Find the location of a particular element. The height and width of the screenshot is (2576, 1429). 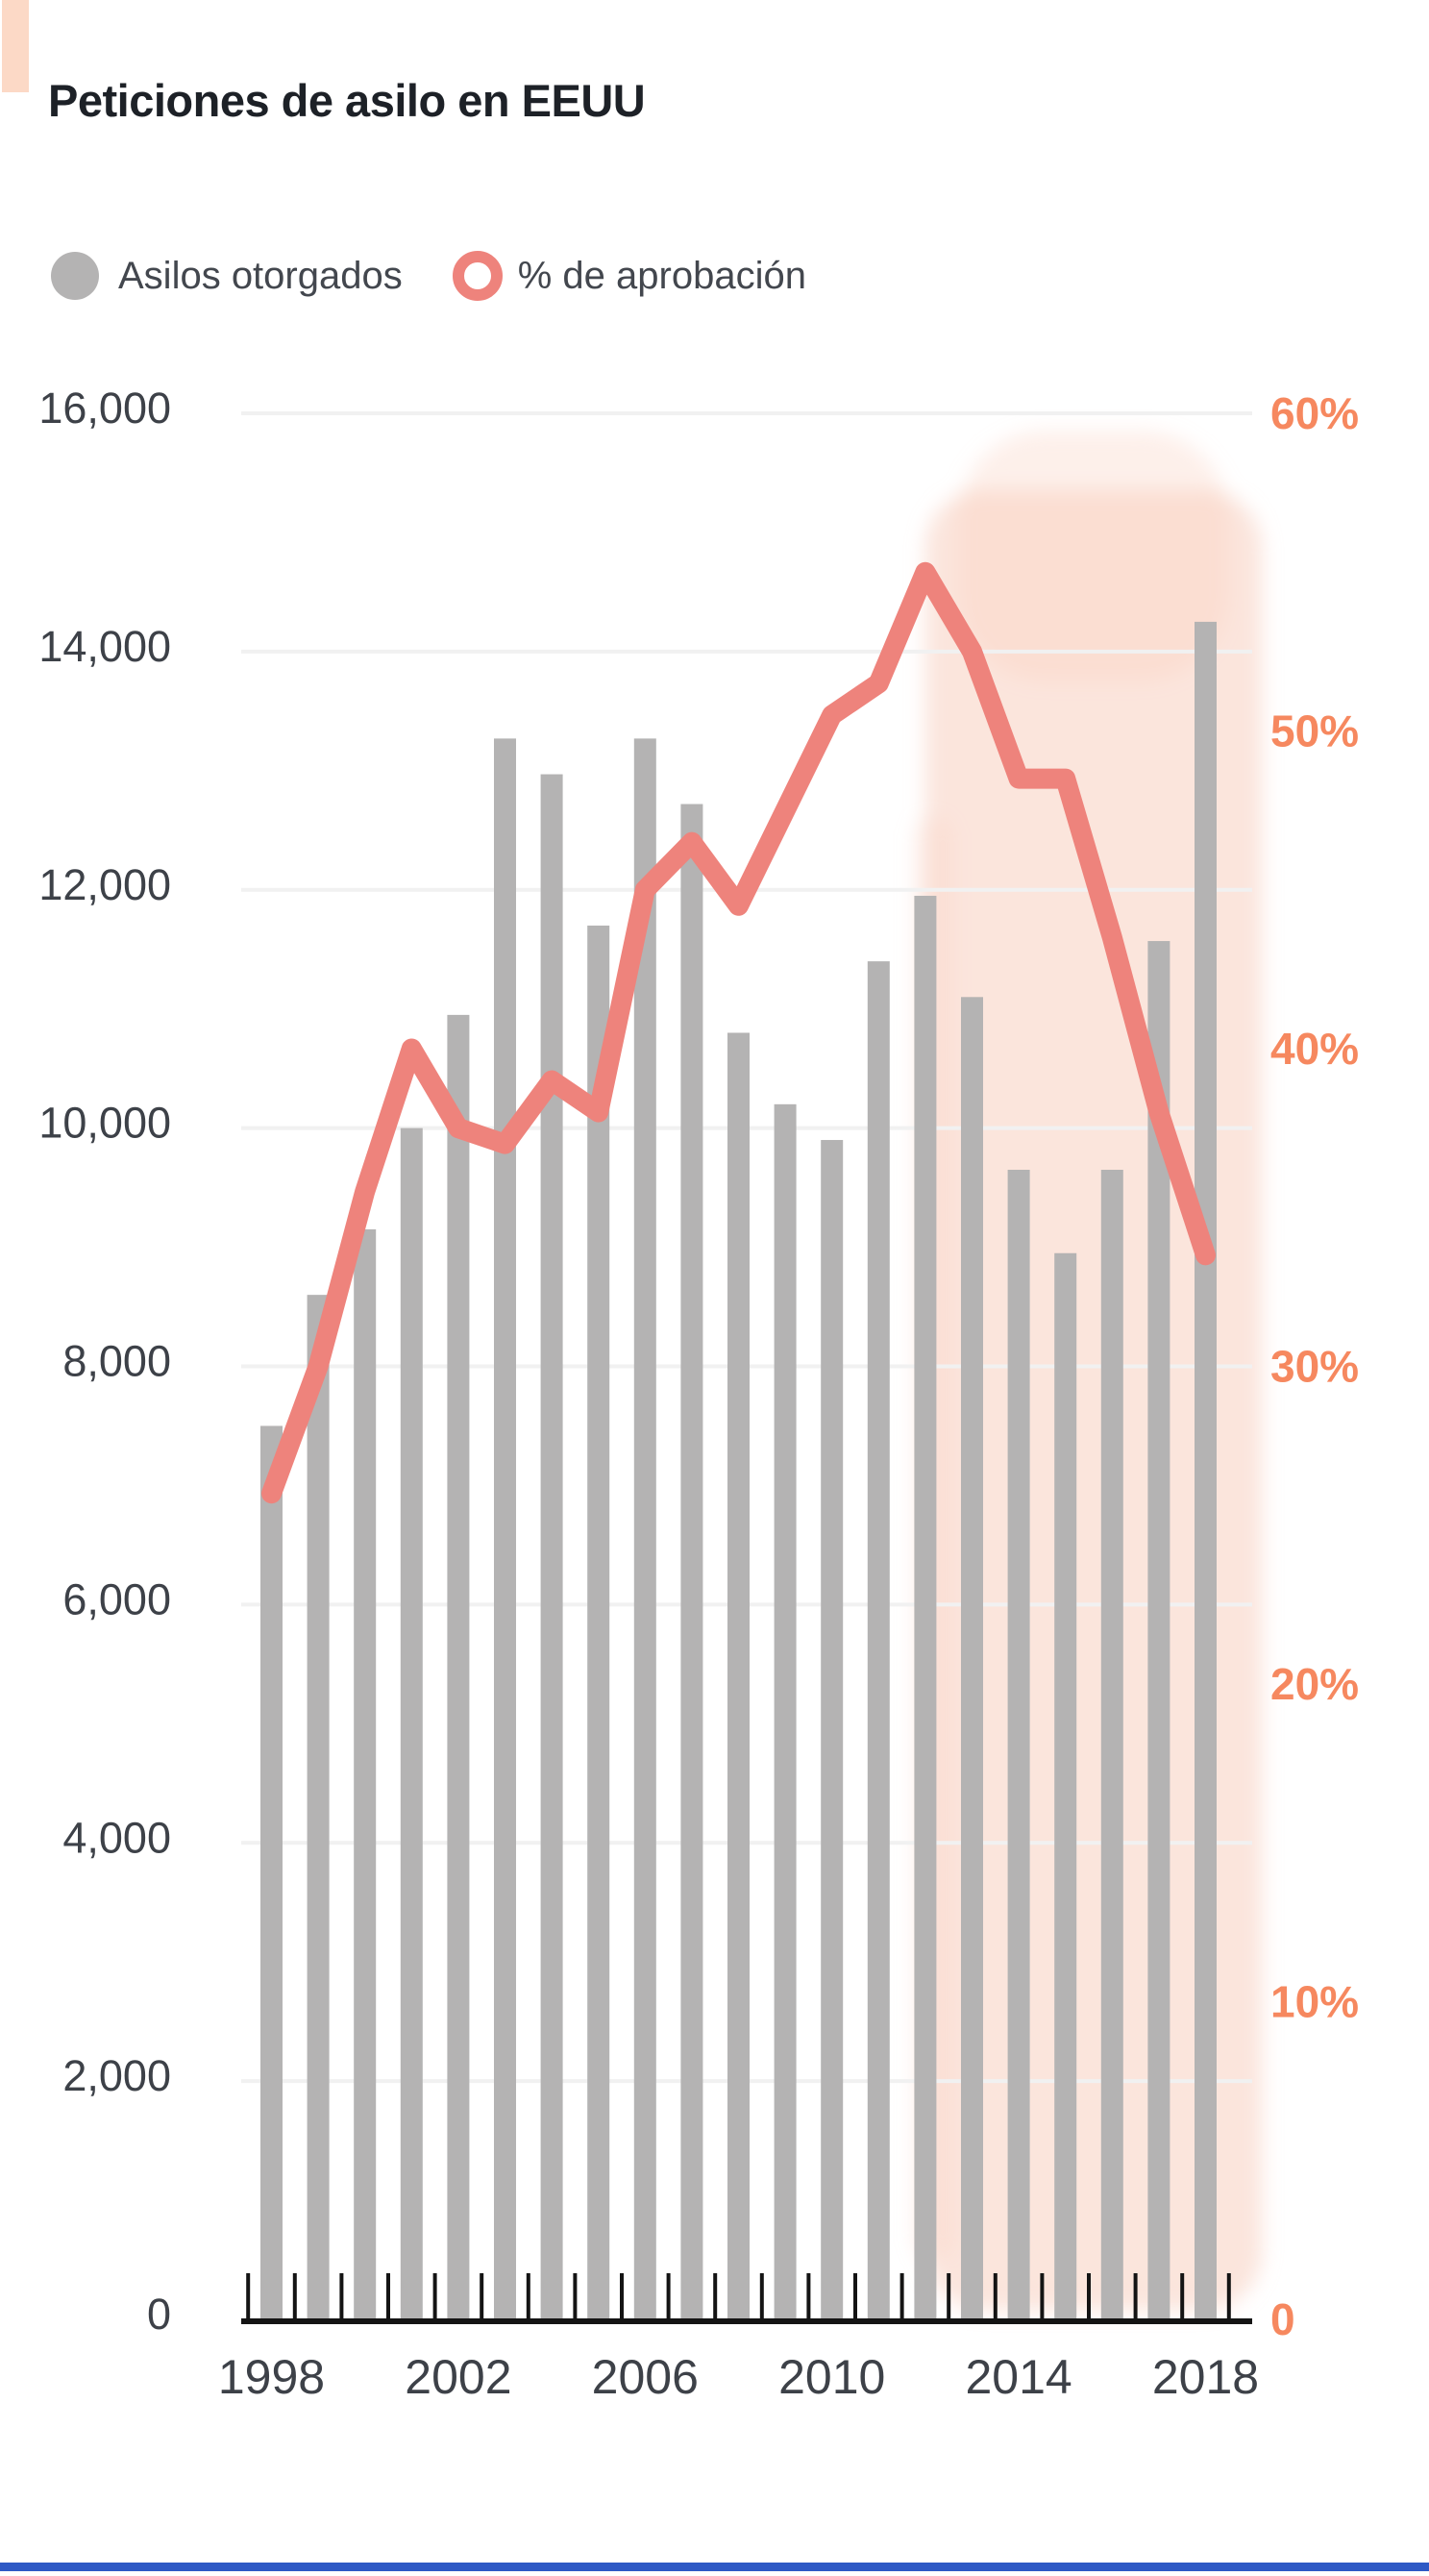

right-axis-tick-label: 50% is located at coordinates (1314, 731).